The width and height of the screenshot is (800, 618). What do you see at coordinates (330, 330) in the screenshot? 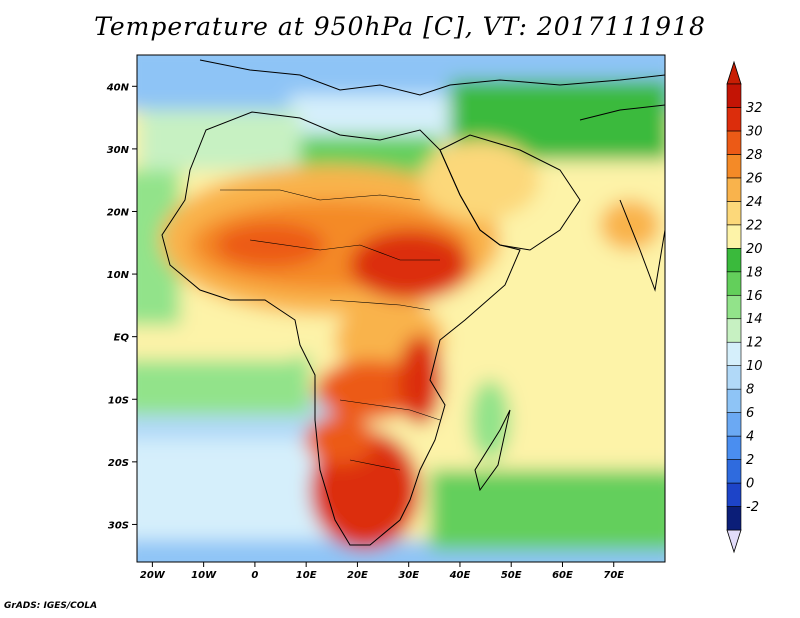
I see `country-borders` at bounding box center [330, 330].